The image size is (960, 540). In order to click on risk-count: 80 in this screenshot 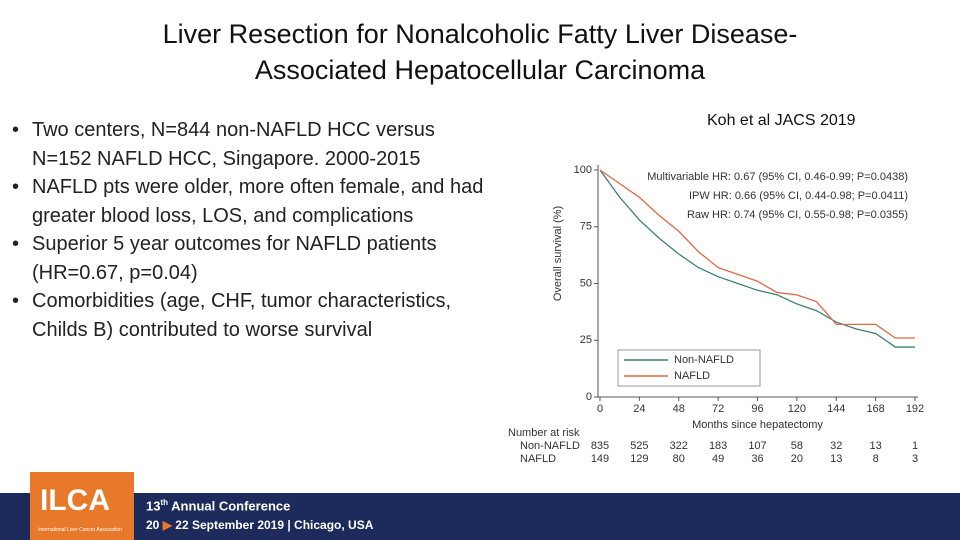, I will do `click(679, 459)`.